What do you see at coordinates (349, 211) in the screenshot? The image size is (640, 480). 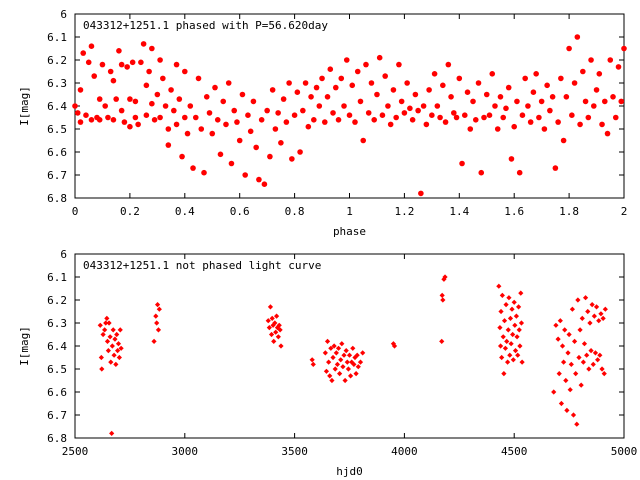 I see `x-tick-label: 1` at bounding box center [349, 211].